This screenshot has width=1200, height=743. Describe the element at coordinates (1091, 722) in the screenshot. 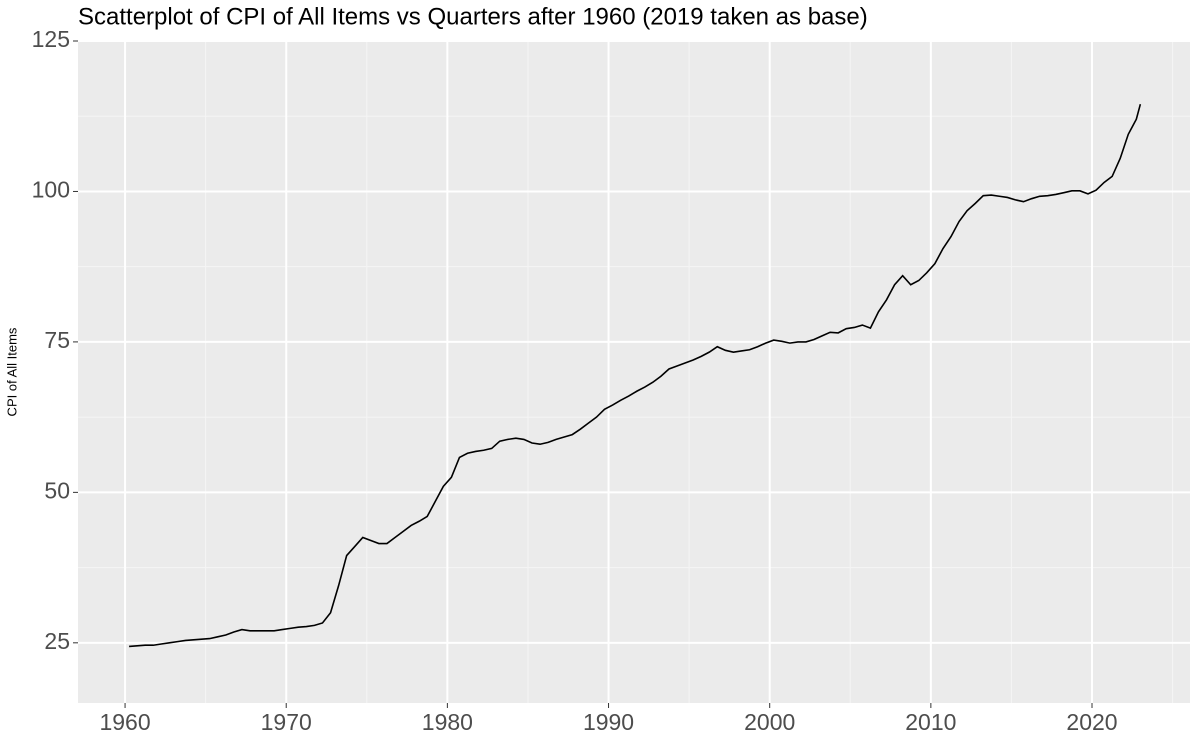

I see `x-tick-label: 2020` at that location.